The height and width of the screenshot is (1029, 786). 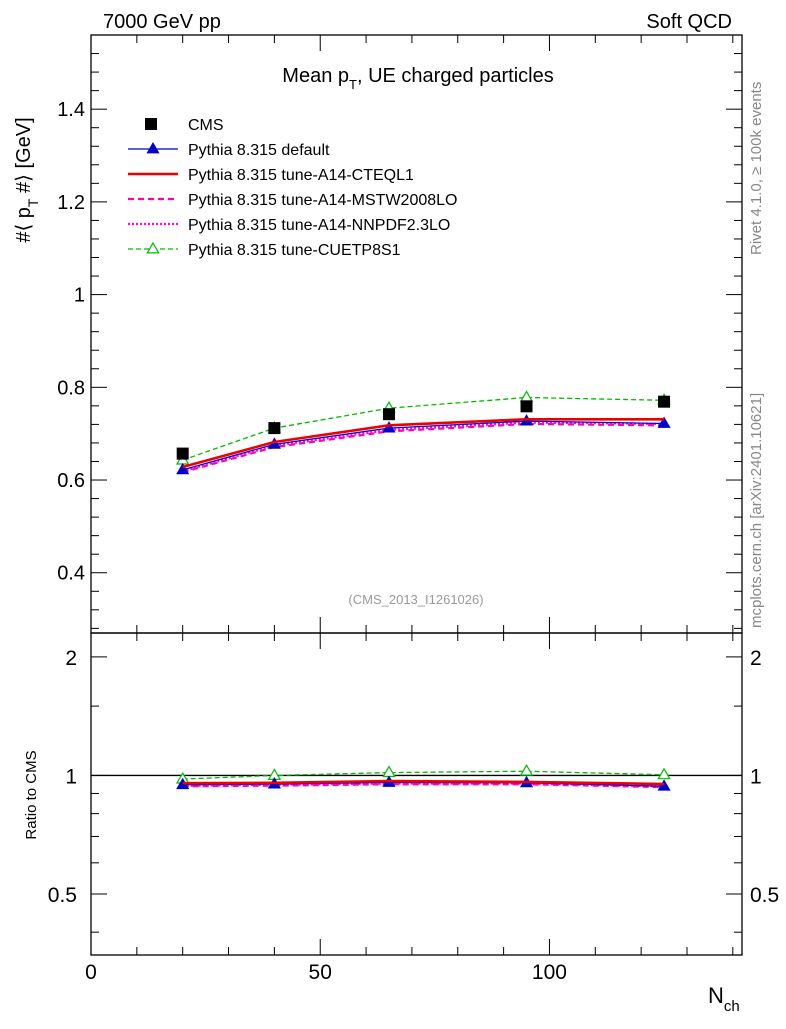 I want to click on x-tick-label: 100, so click(x=549, y=972).